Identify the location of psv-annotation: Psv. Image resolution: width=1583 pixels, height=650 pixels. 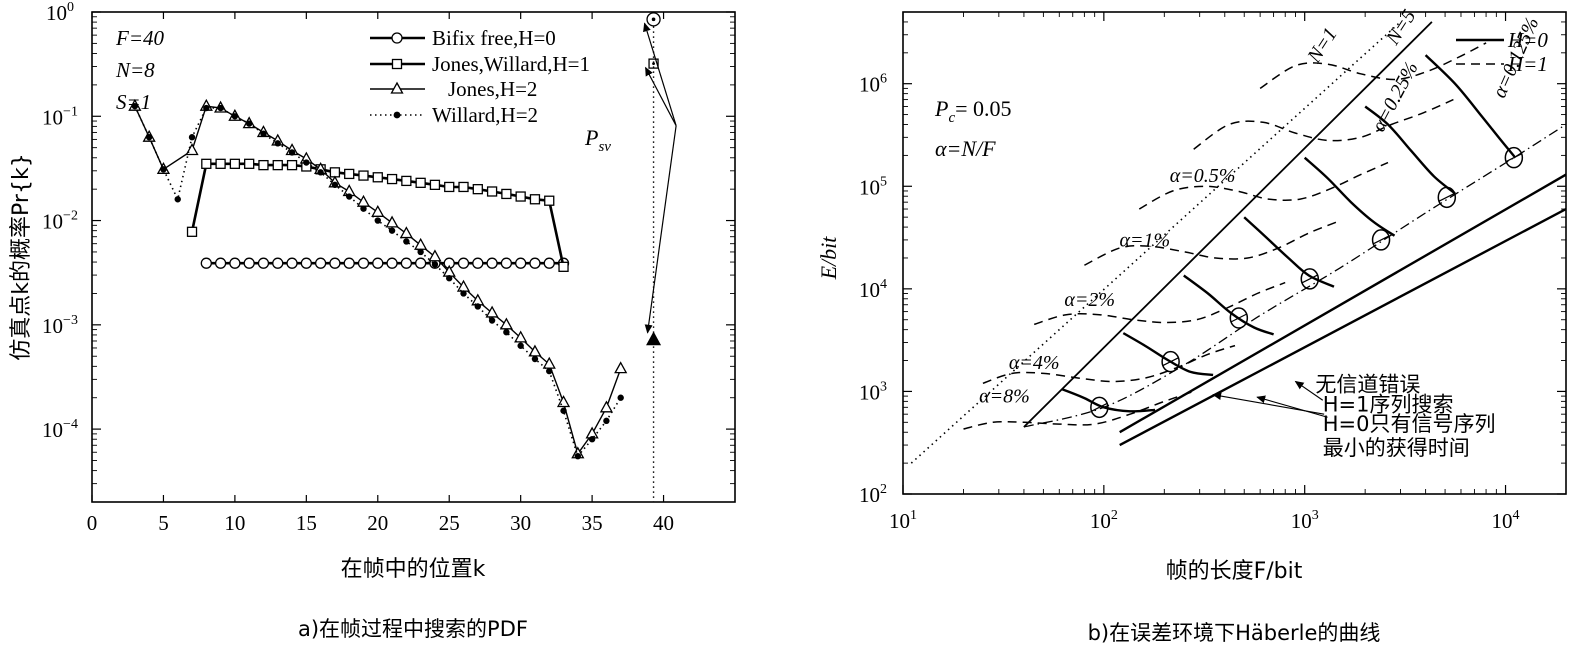
(630, 178).